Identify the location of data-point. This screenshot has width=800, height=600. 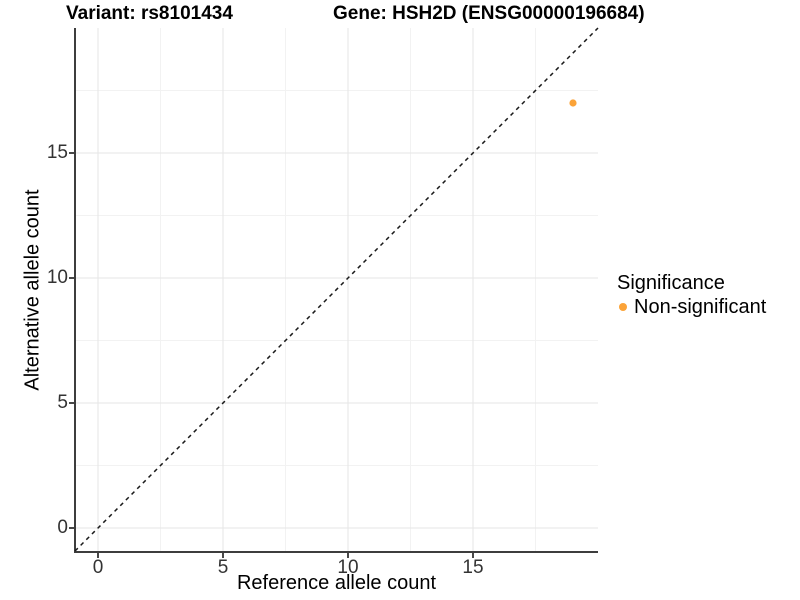
(573, 103).